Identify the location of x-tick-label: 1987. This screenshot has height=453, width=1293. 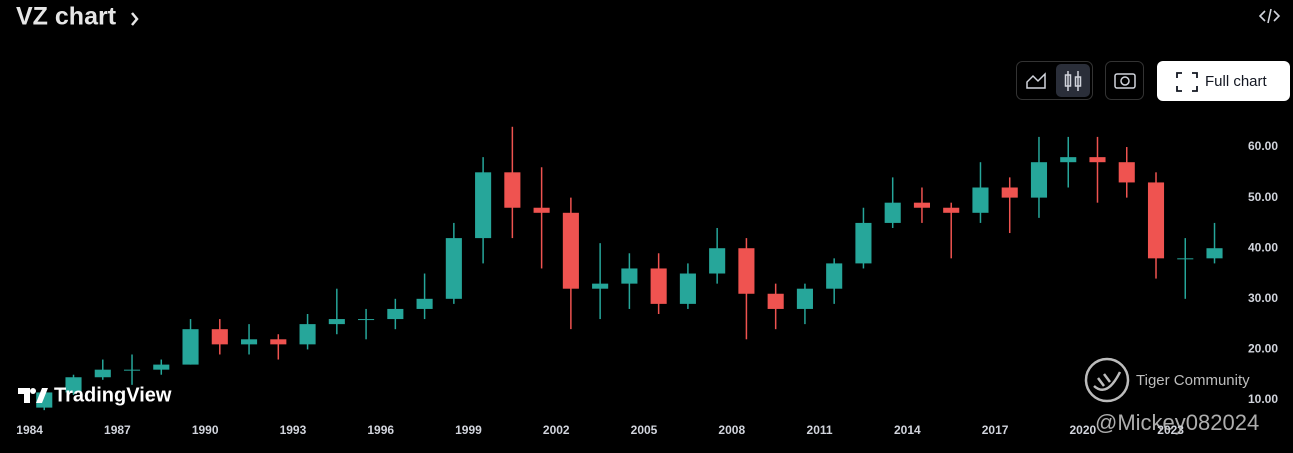
(117, 430).